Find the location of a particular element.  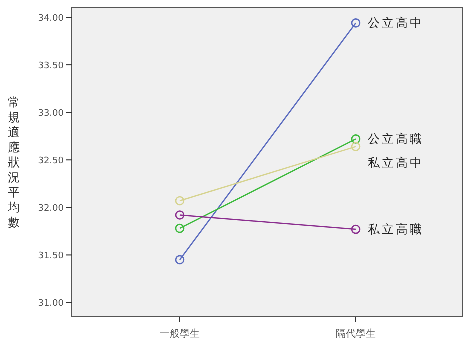

y-tick-label: 32.00 is located at coordinates (51, 209).